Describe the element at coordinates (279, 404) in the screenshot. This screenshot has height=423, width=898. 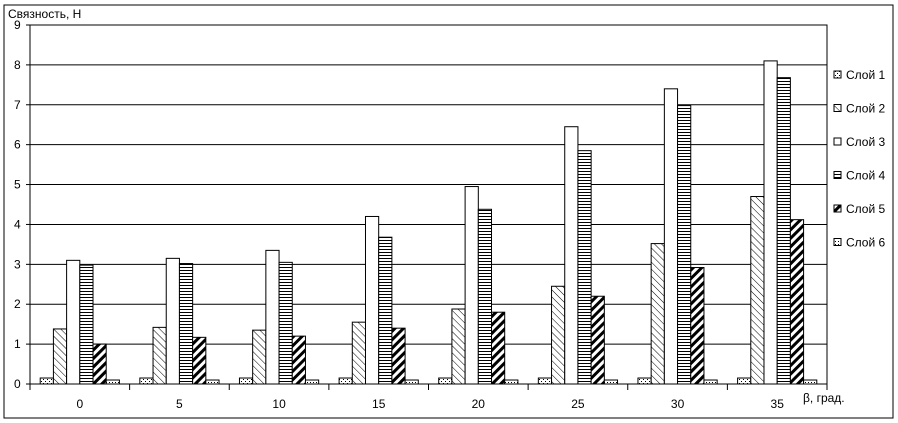
I see `x-tick-label: 10` at that location.